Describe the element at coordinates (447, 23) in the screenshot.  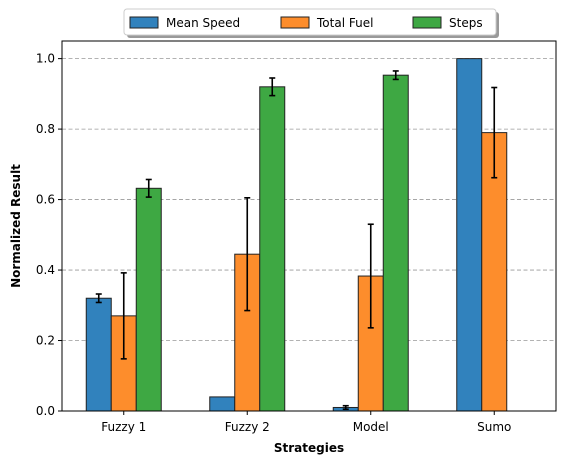
I see `legend-item: Steps` at that location.